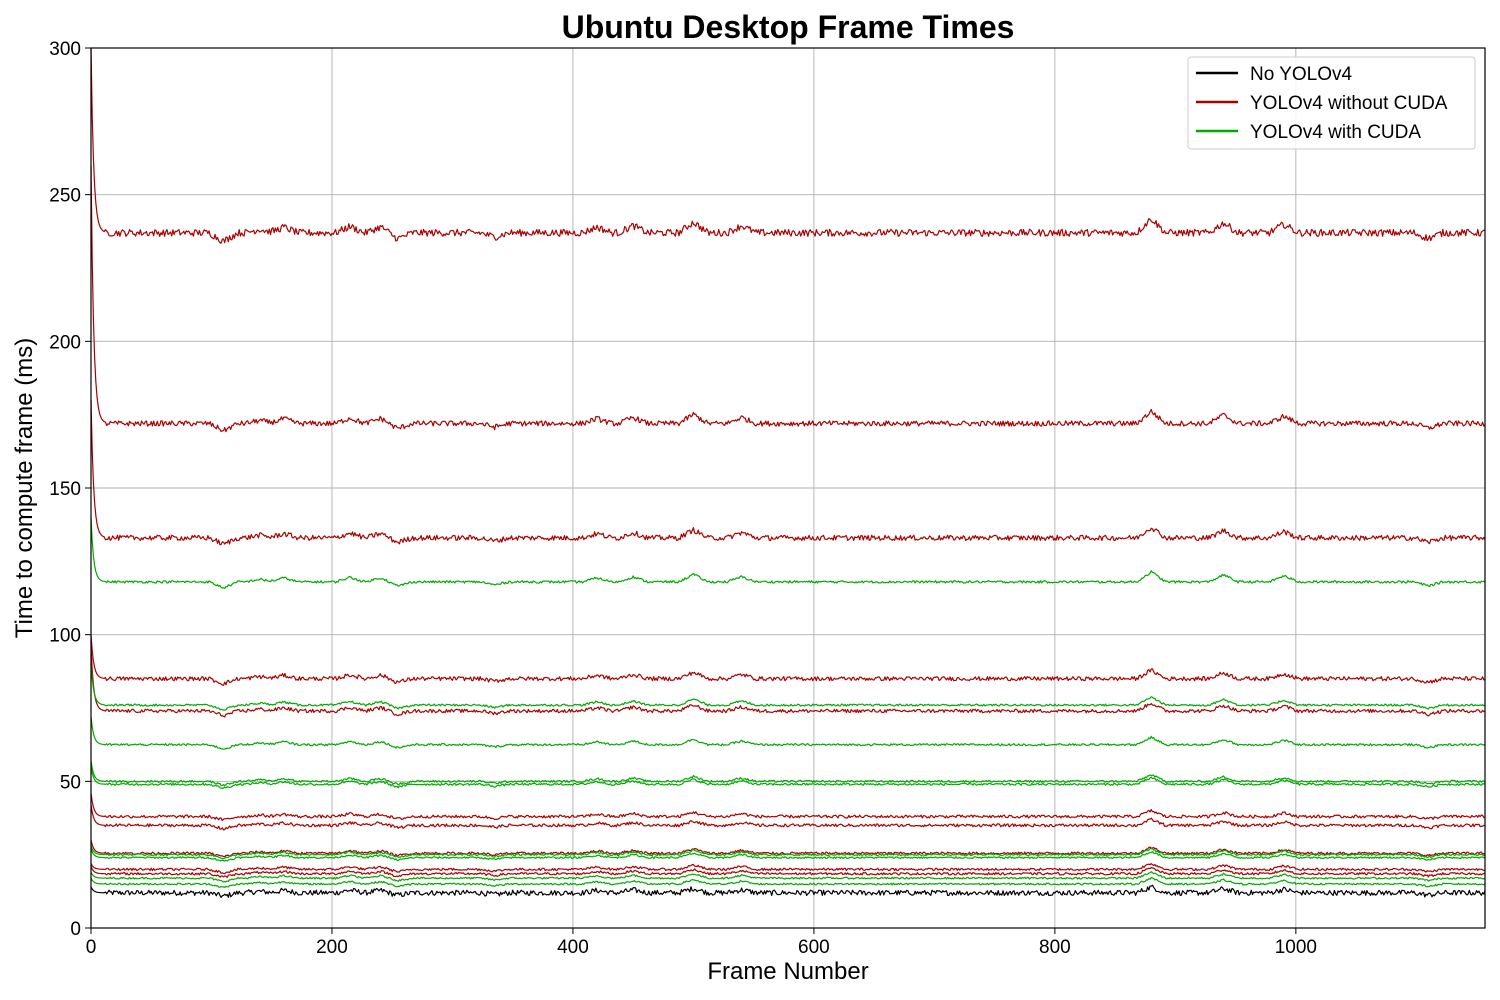 Image resolution: width=1500 pixels, height=1000 pixels. What do you see at coordinates (65, 49) in the screenshot?
I see `y-tick-label: 300` at bounding box center [65, 49].